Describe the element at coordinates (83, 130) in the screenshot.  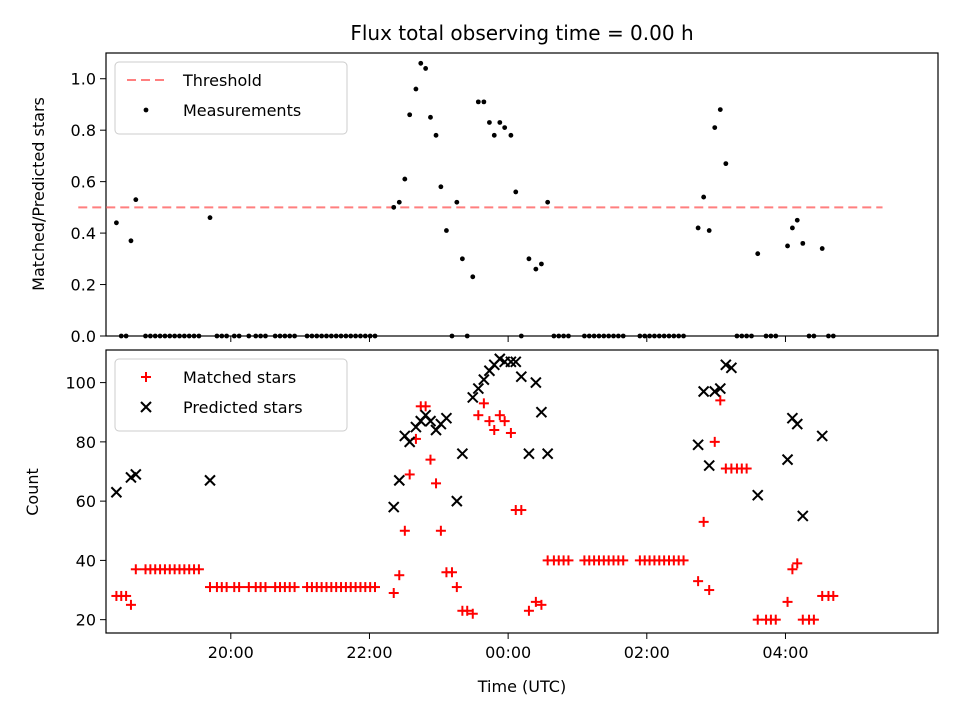
I see `y-tick-label: 0.8` at that location.